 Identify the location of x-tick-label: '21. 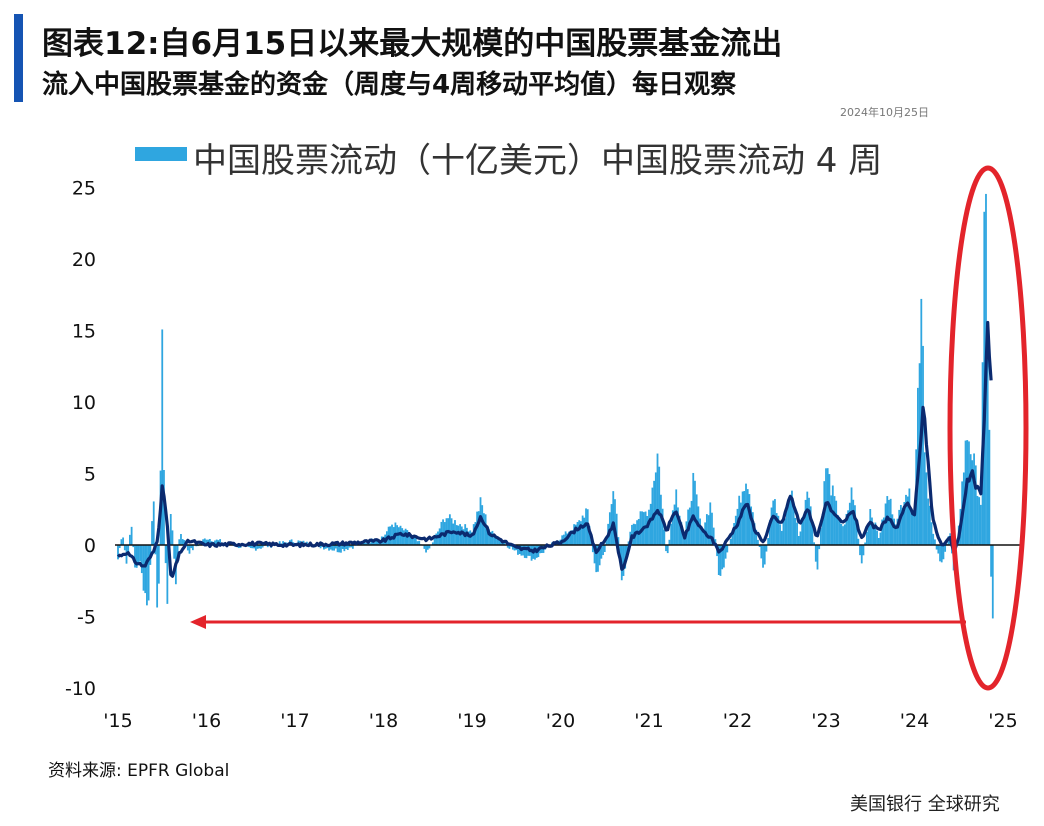
(648, 721).